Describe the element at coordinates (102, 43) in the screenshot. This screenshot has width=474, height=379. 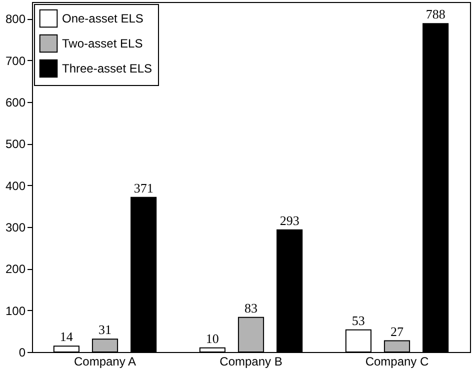
I see `legend-label: Two-asset ELS` at that location.